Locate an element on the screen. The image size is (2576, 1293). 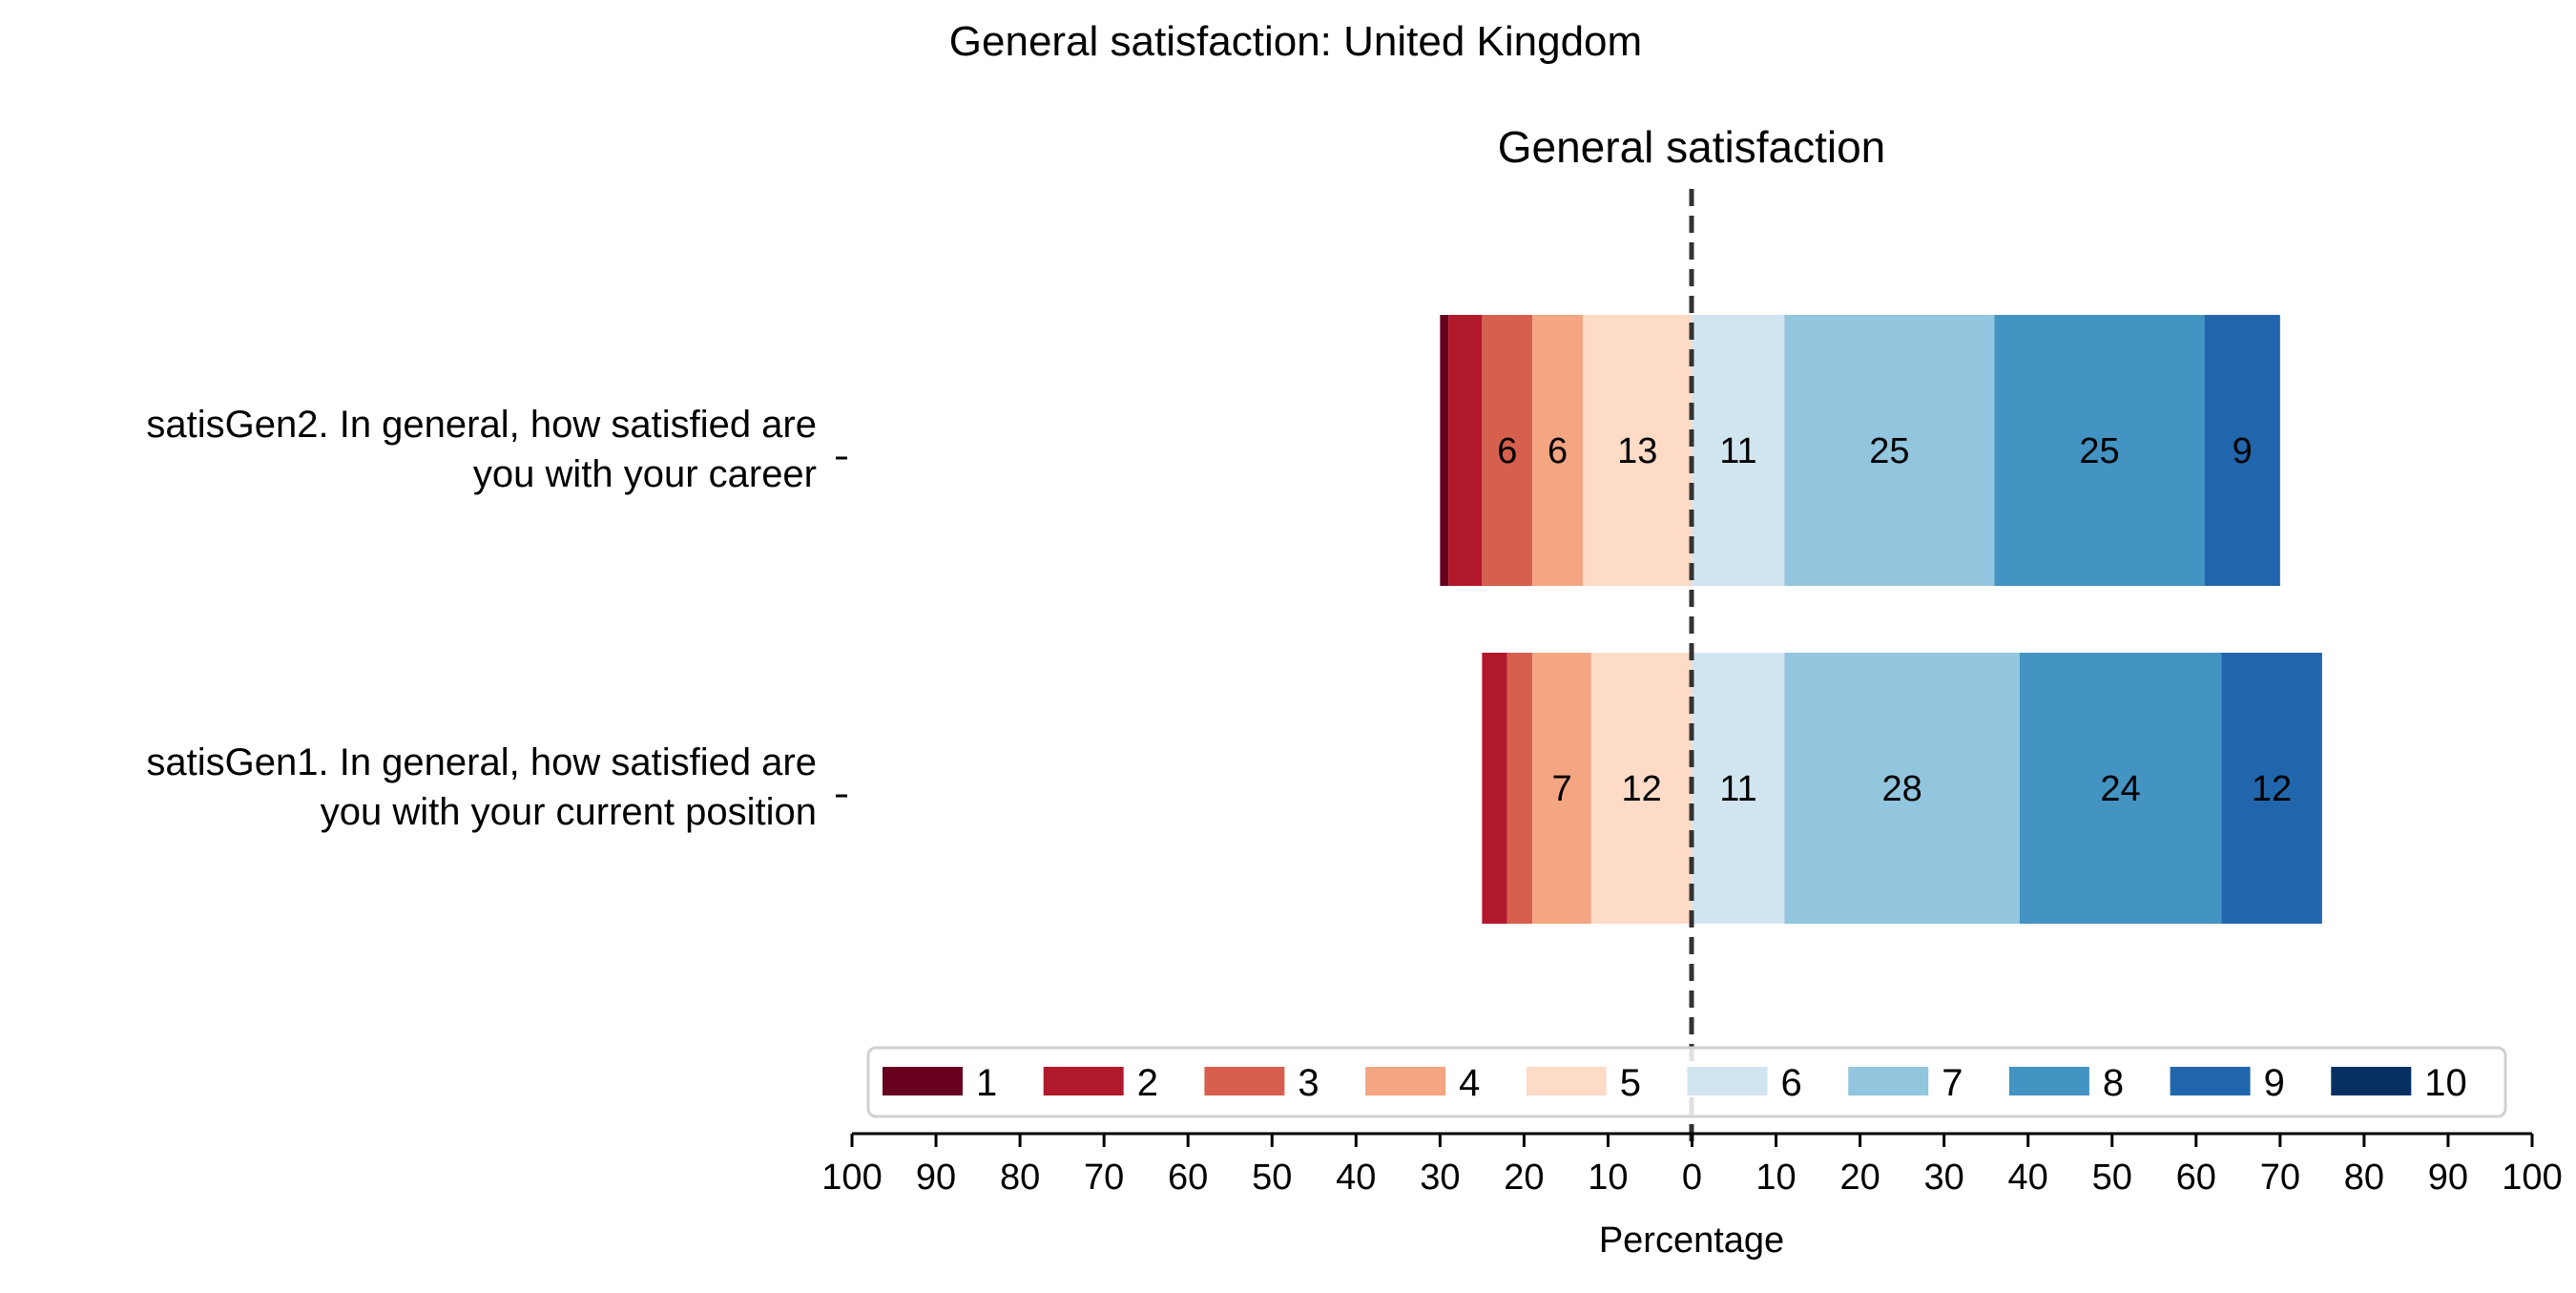
bar-value-label: 28 is located at coordinates (1901, 789).